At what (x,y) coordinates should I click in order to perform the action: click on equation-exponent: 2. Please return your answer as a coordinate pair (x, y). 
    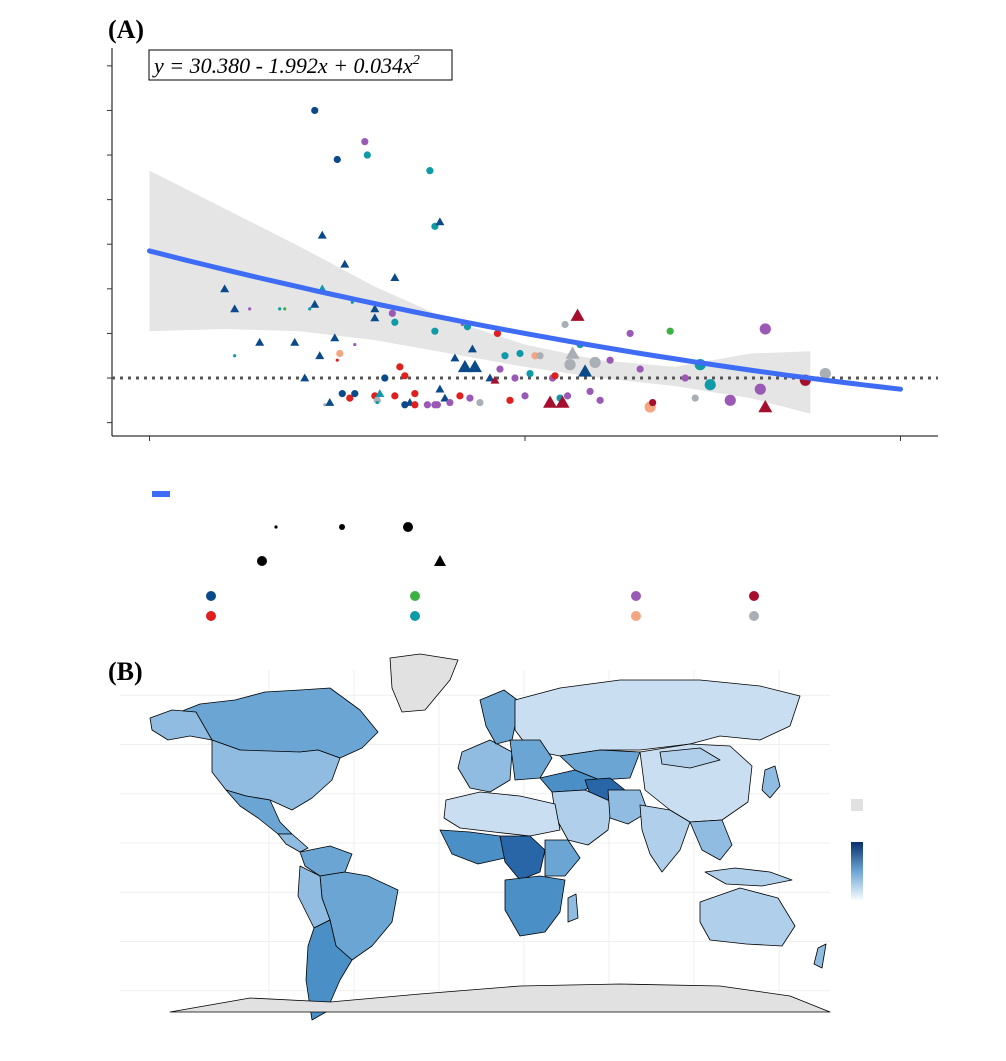
    Looking at the image, I should click on (416, 60).